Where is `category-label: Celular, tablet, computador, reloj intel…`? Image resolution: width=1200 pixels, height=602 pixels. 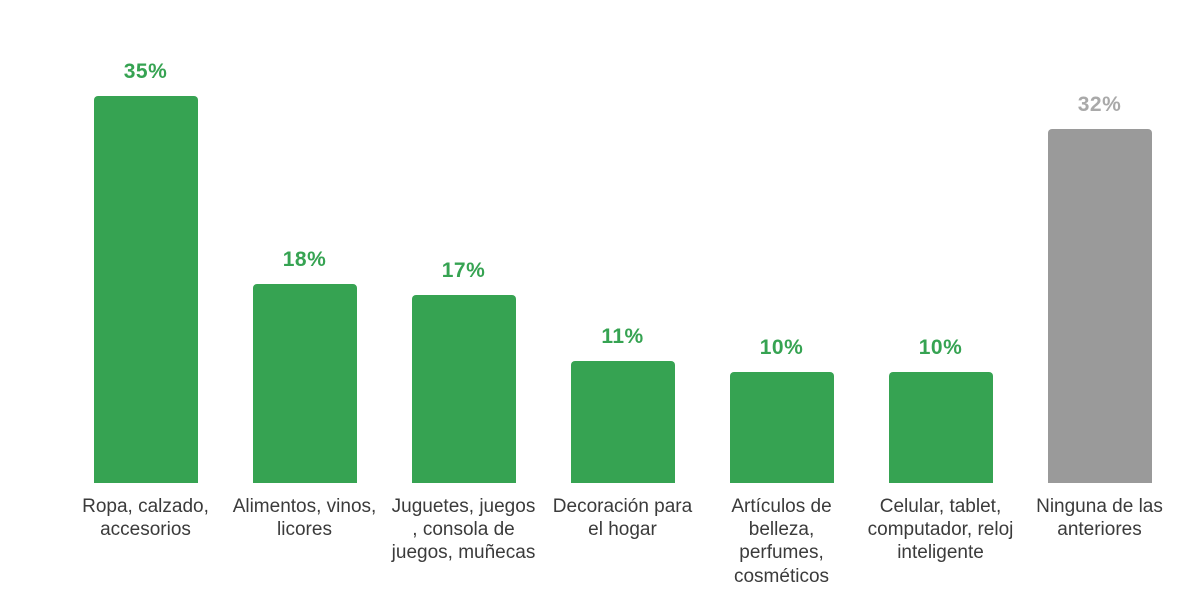
category-label: Celular, tablet, computador, reloj intel… is located at coordinates (940, 530).